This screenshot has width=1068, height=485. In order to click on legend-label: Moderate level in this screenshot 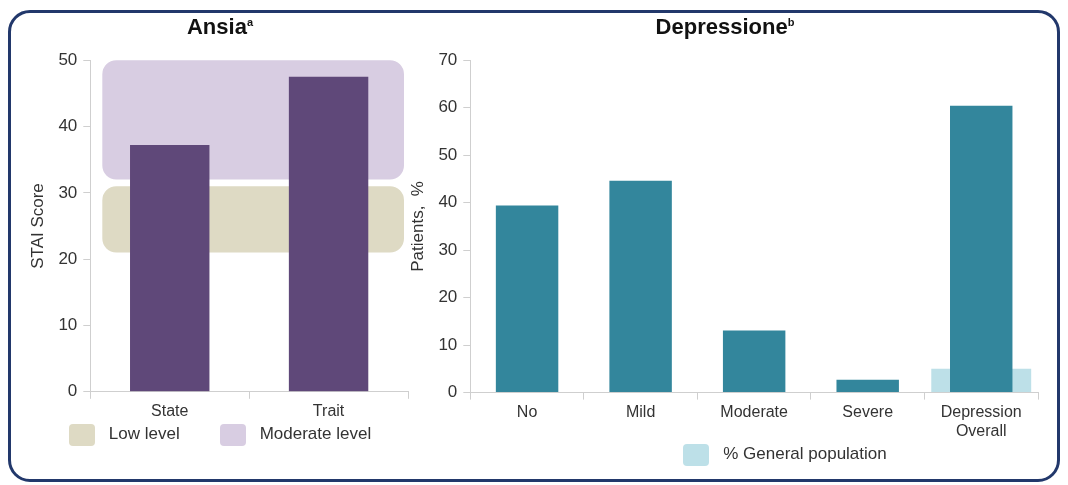, I will do `click(315, 434)`.